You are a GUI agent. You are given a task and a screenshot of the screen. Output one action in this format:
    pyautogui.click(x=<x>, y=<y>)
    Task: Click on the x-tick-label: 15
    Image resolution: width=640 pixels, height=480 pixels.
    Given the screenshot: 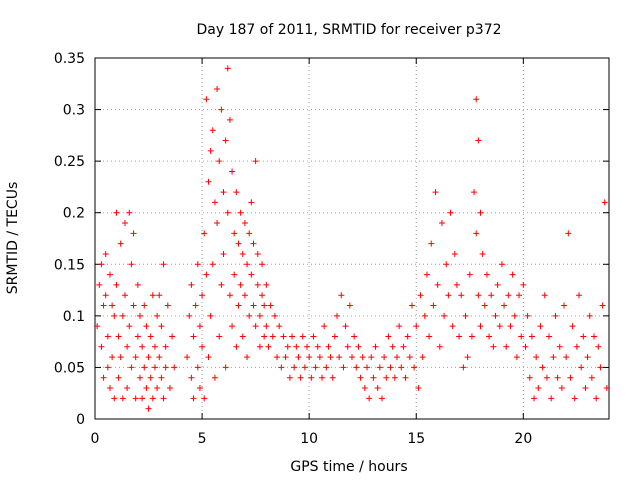 What is the action you would take?
    pyautogui.click(x=416, y=439)
    